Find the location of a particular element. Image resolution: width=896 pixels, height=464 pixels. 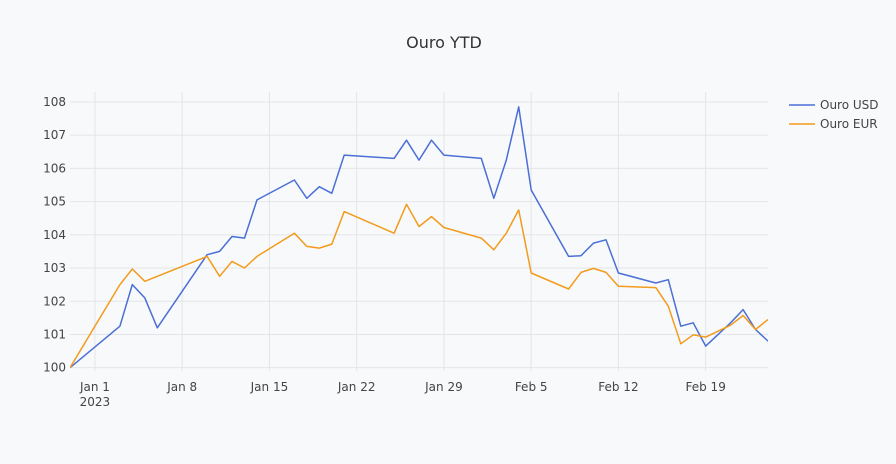

x-tick-label: Feb 5 is located at coordinates (531, 387).